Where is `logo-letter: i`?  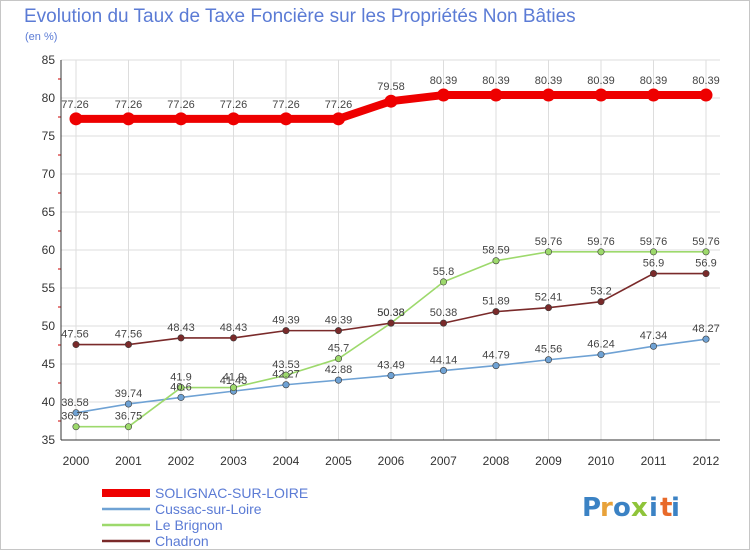 logo-letter: i is located at coordinates (653, 508).